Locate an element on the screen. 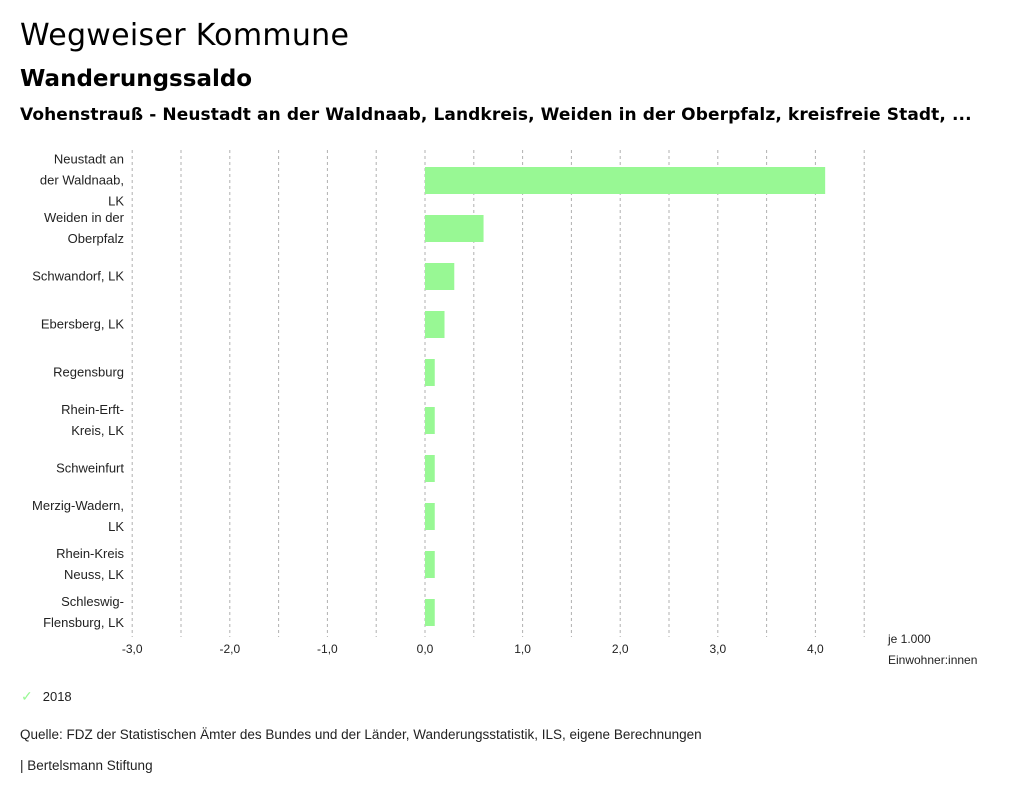 This screenshot has width=1024, height=799. category-label: Neustadt an is located at coordinates (89, 159).